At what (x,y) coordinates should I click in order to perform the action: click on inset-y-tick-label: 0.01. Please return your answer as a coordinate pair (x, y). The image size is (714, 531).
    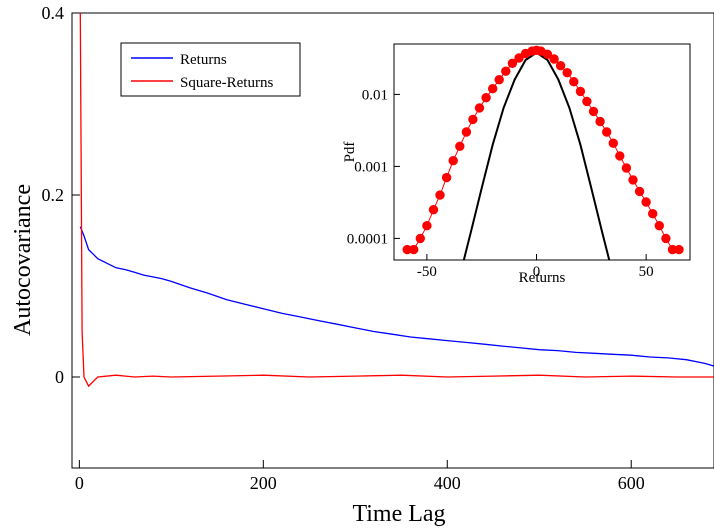
    Looking at the image, I should click on (375, 95).